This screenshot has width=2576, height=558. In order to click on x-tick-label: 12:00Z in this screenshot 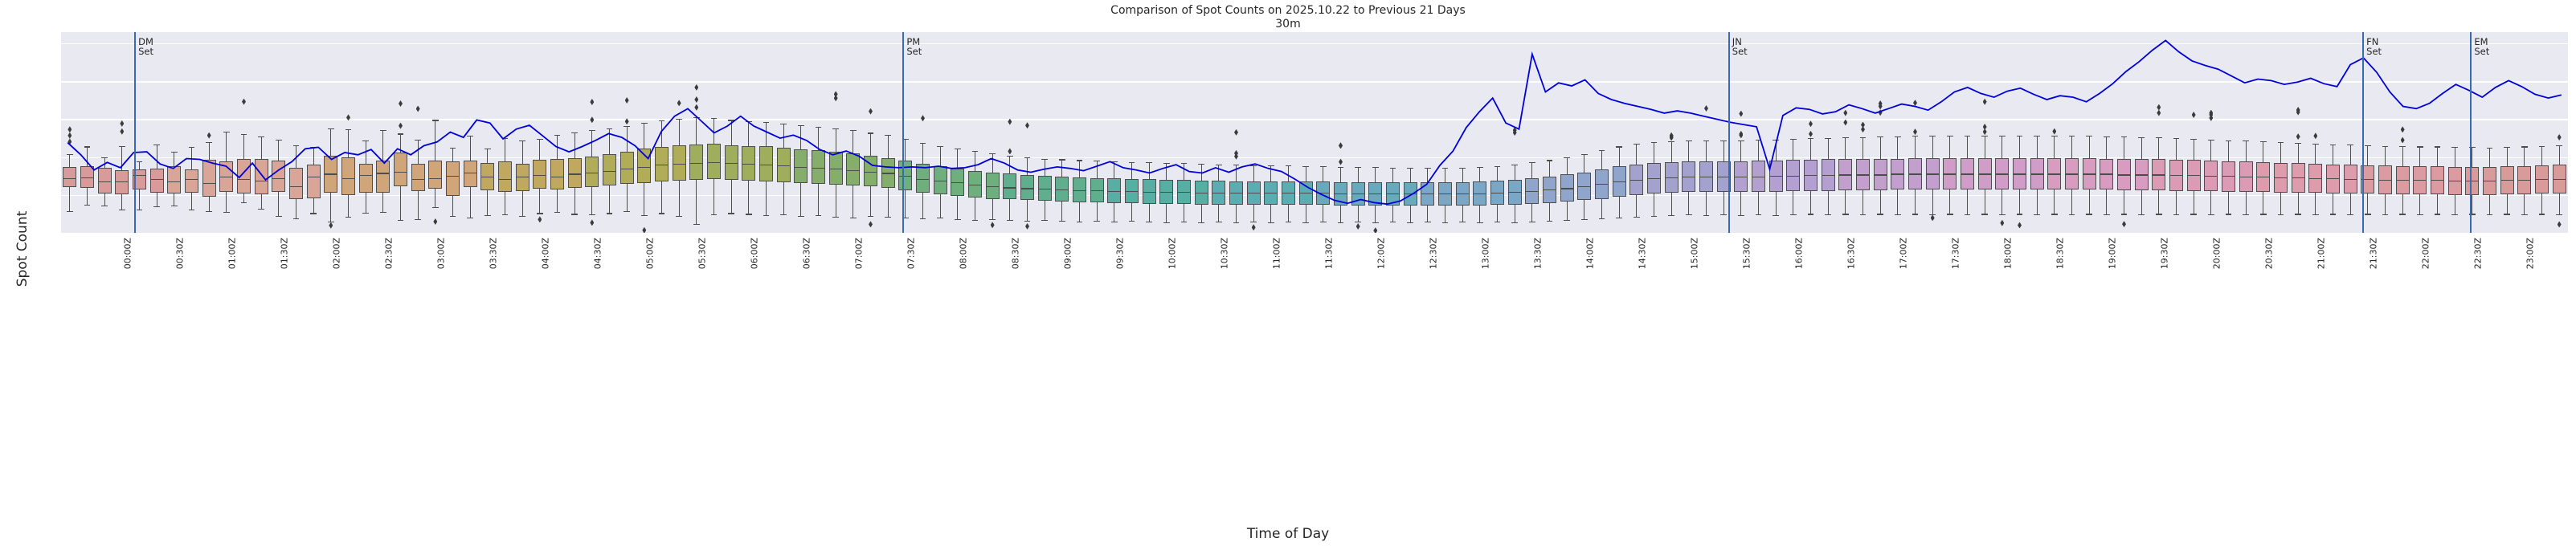, I will do `click(1380, 254)`.